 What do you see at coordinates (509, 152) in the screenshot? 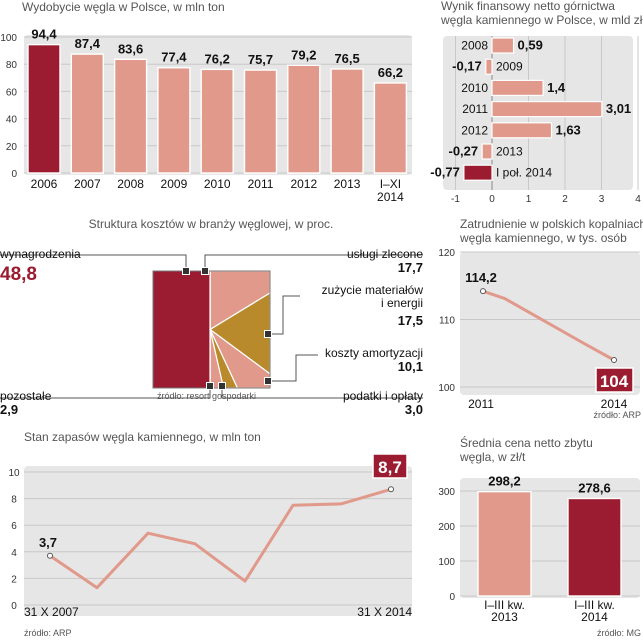
I see `y-category-label: 2013` at bounding box center [509, 152].